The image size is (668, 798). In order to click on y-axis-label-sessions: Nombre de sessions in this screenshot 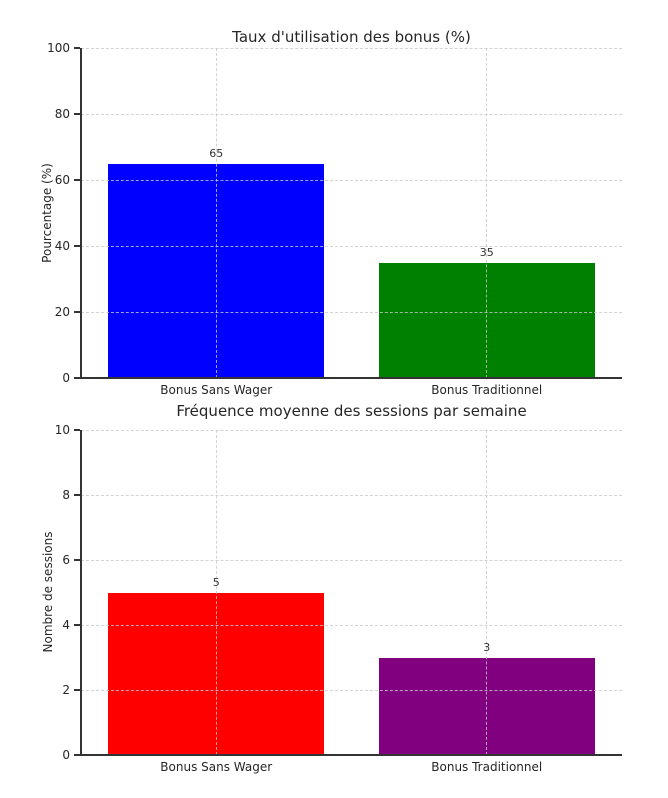, I will do `click(48, 592)`.